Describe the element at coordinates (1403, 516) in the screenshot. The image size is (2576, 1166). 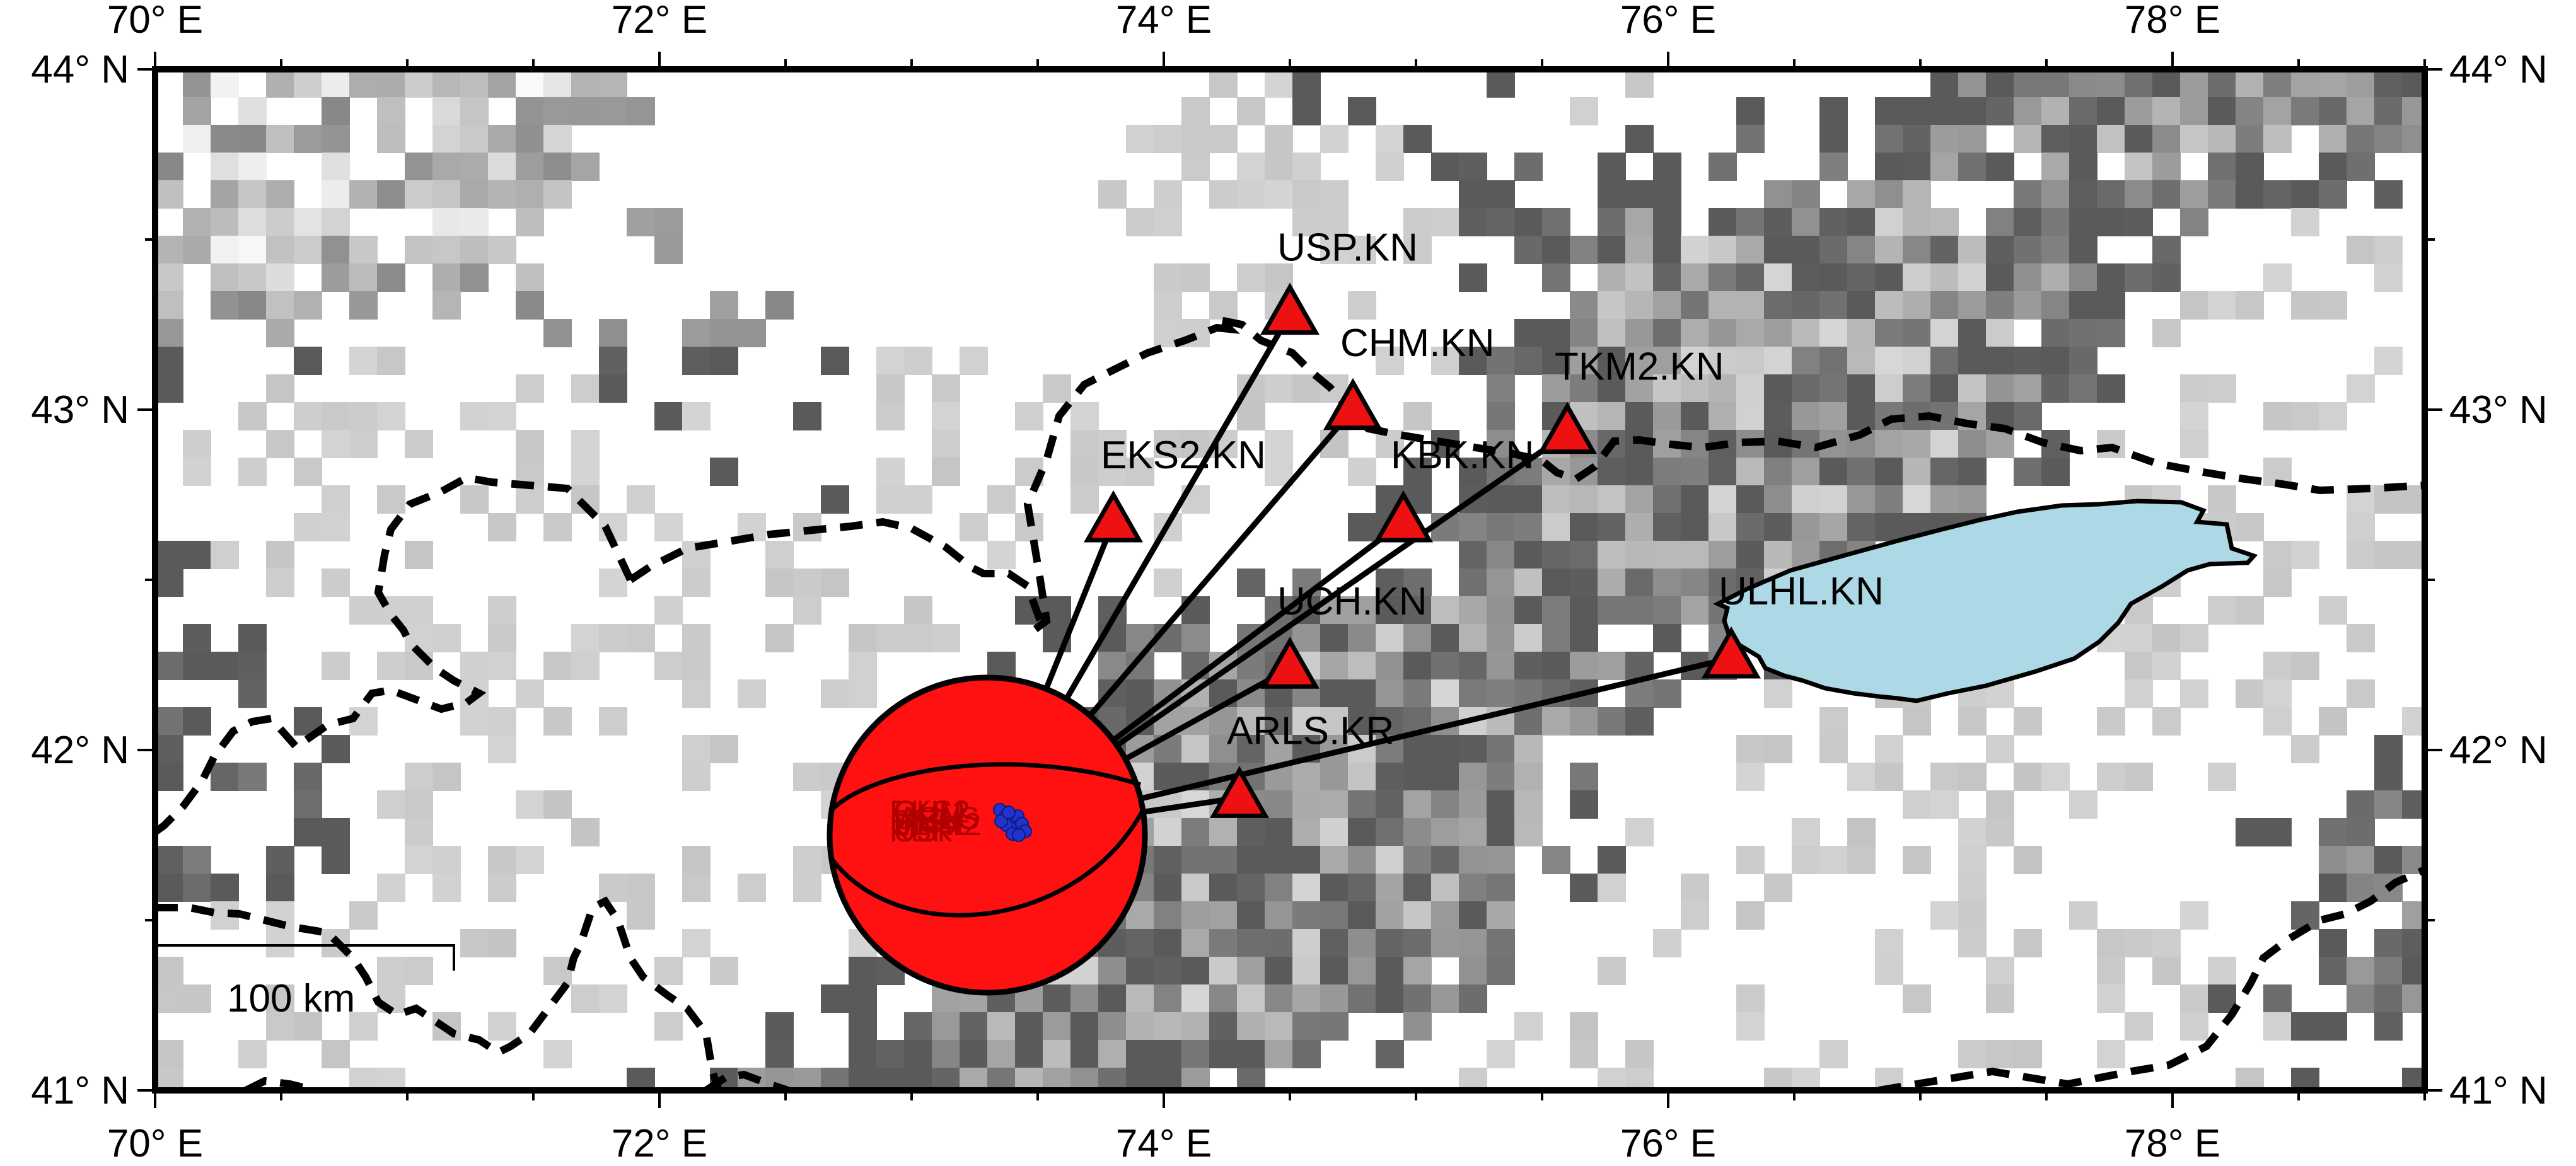
I see `station-marker-kbk.kn` at that location.